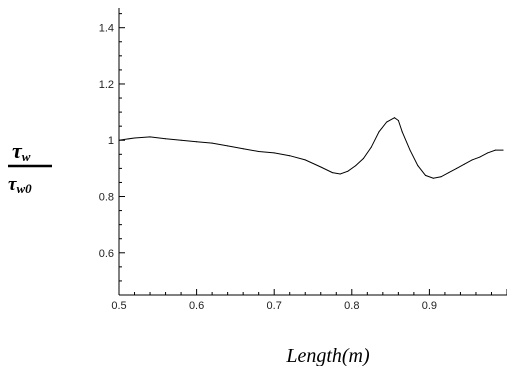 Image resolution: width=507 pixels, height=366 pixels. I want to click on y-label-denominator: τ, so click(12, 184).